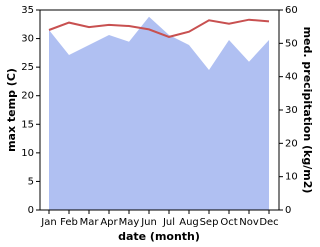 The width and height of the screenshot is (320, 247). Describe the element at coordinates (109, 222) in the screenshot. I see `x-tick-label: Apr` at that location.